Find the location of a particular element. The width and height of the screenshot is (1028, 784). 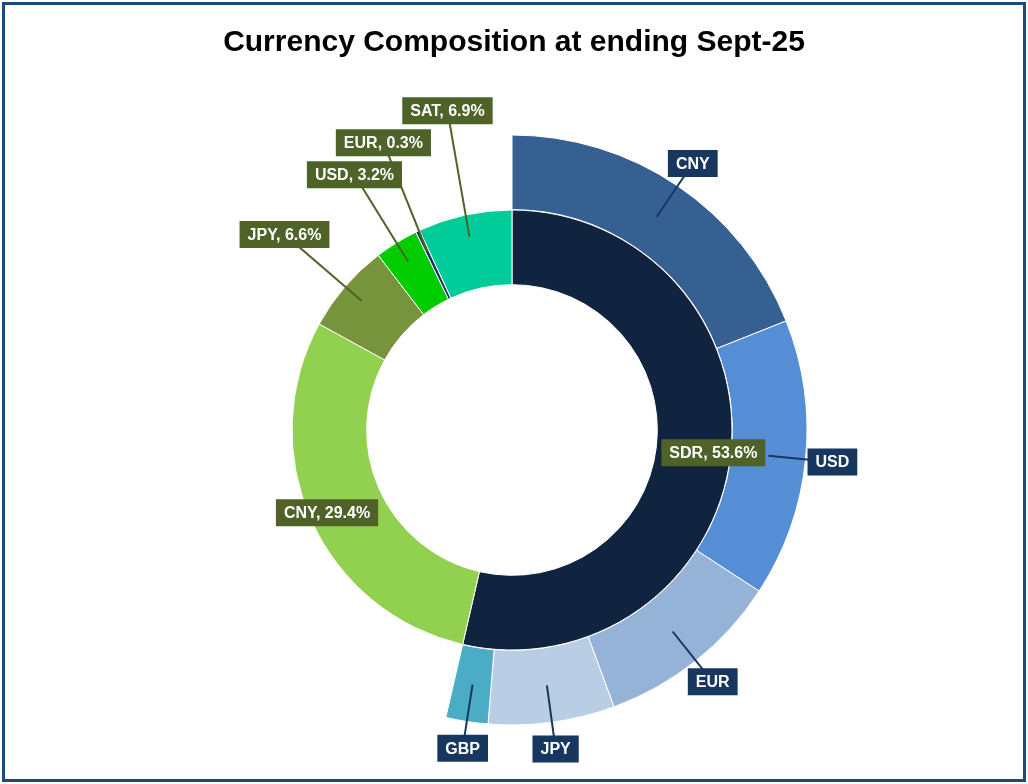

slice-label: CNY, 29.4% is located at coordinates (327, 513).